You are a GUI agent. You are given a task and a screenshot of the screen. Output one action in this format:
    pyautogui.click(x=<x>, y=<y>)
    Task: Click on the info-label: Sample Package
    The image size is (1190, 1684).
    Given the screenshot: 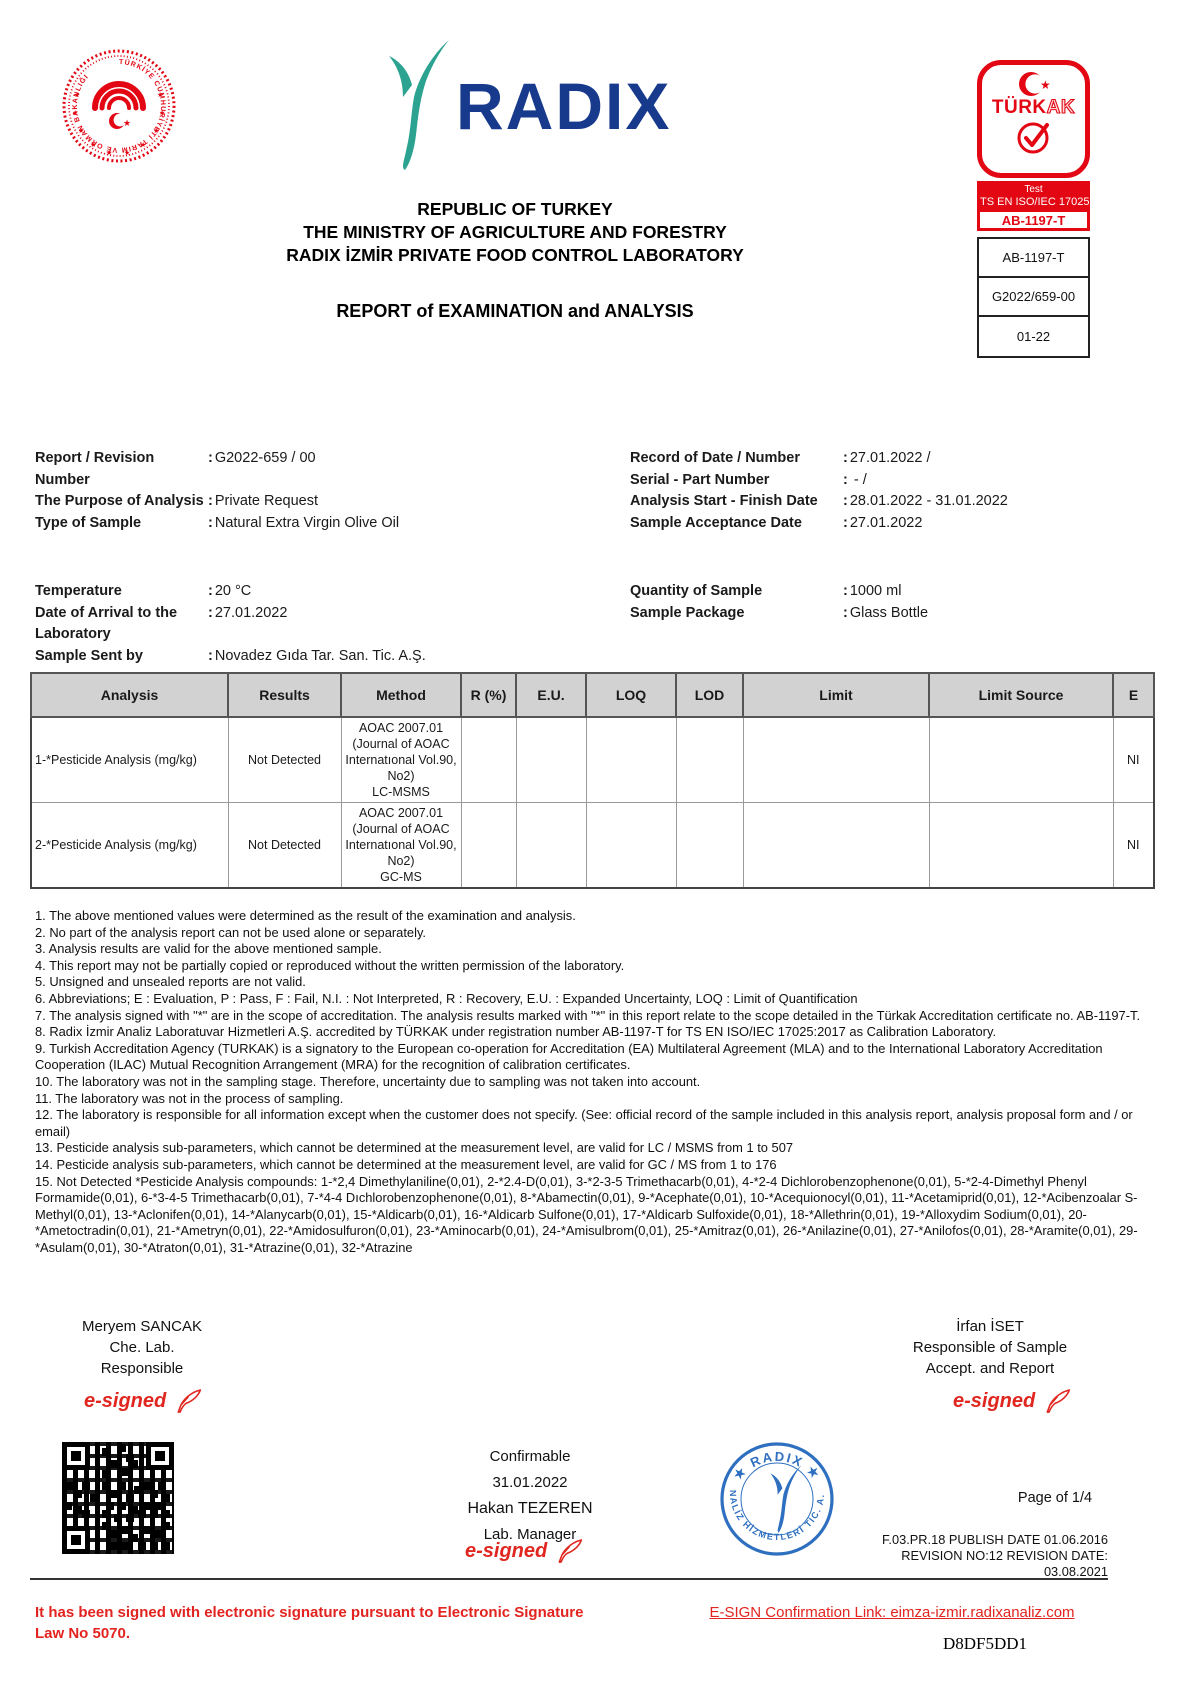 What is the action you would take?
    pyautogui.click(x=687, y=612)
    